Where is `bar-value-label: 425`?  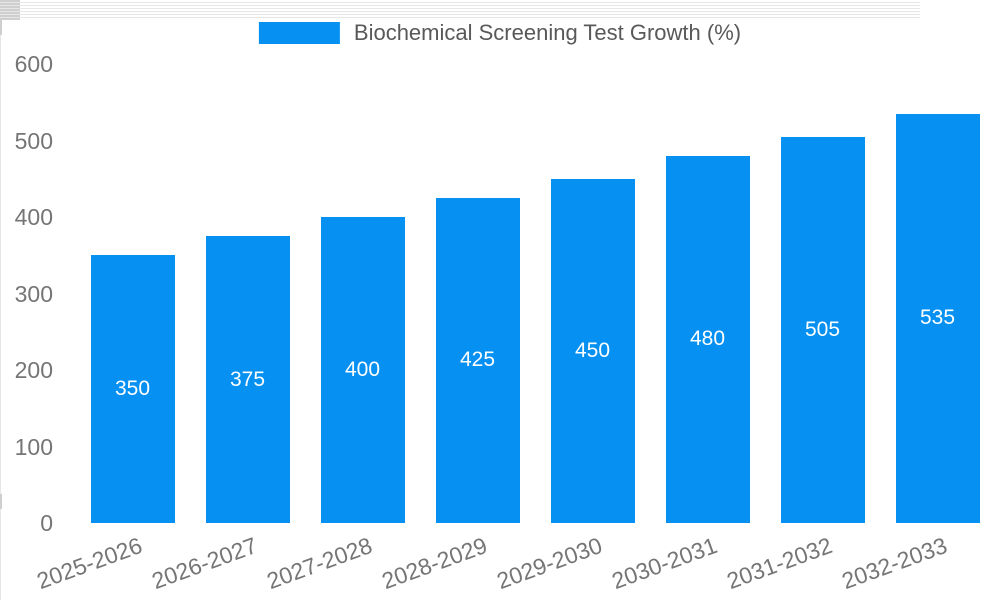
bar-value-label: 425 is located at coordinates (477, 360).